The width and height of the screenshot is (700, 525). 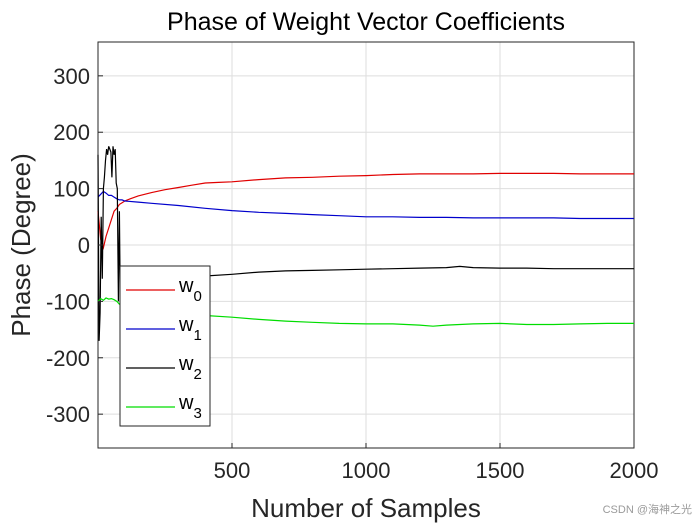 What do you see at coordinates (365, 205) in the screenshot?
I see `series-line-w1` at bounding box center [365, 205].